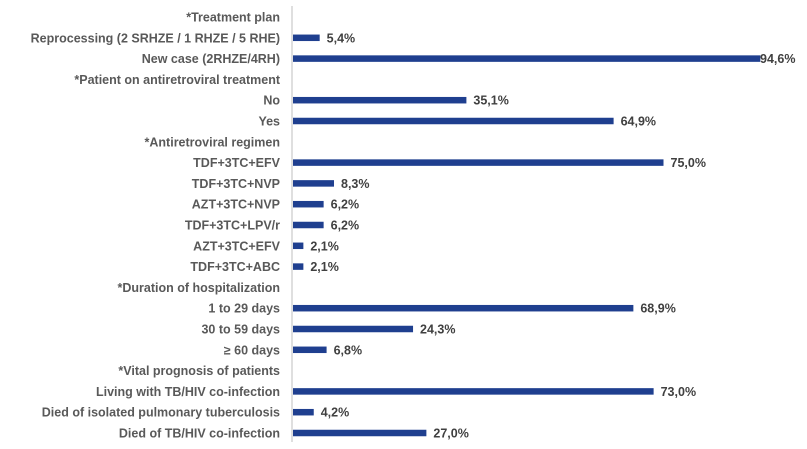 The image size is (807, 449). Describe the element at coordinates (355, 184) in the screenshot. I see `value-label: 8,3%` at that location.